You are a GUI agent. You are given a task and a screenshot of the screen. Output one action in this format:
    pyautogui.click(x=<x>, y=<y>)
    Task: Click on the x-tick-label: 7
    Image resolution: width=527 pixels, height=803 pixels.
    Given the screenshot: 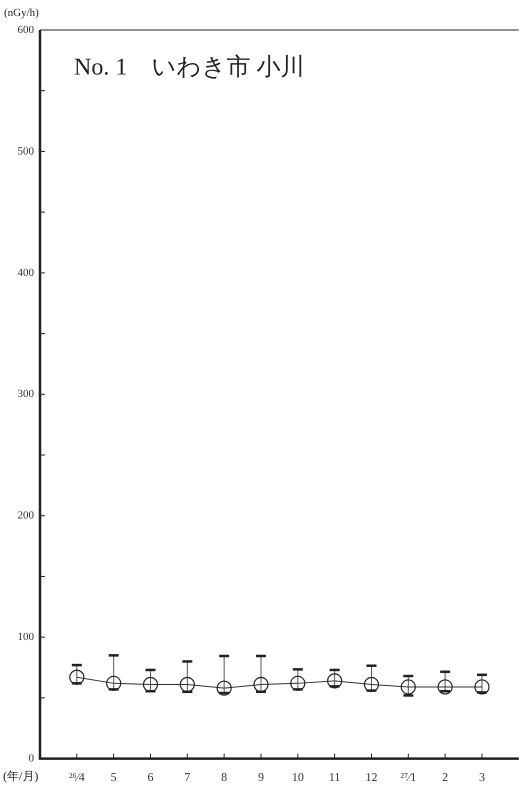 What is the action you would take?
    pyautogui.click(x=187, y=777)
    